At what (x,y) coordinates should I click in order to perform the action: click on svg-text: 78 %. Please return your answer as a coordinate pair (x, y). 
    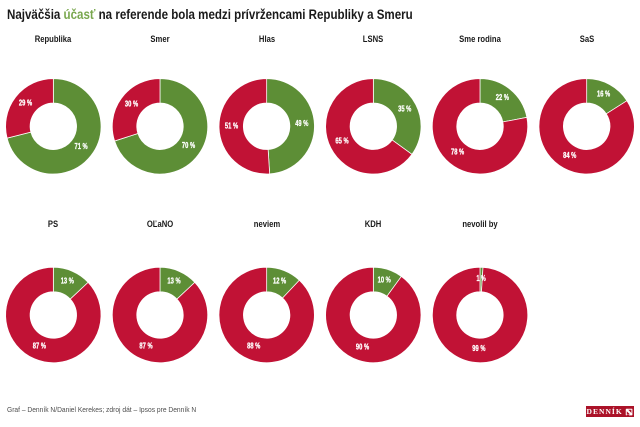
    Looking at the image, I should click on (458, 151).